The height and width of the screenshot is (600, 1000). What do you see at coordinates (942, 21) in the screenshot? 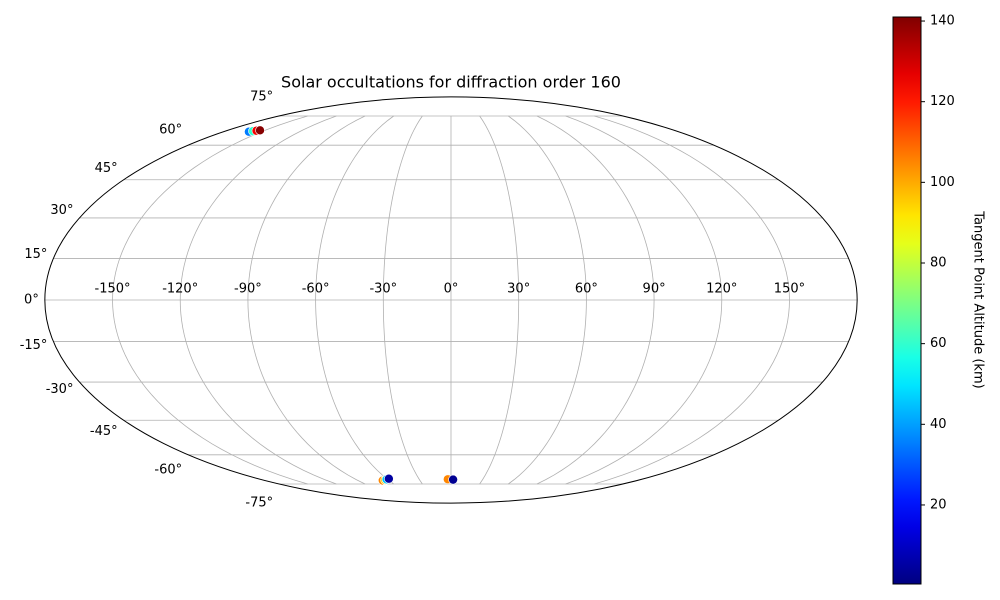
I see `colorbar-tick-label: 140` at bounding box center [942, 21].